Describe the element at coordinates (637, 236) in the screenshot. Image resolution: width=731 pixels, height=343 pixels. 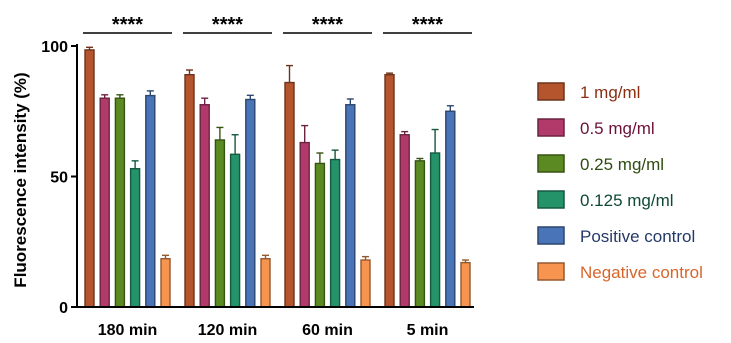
I see `legend-label: Positive control` at that location.